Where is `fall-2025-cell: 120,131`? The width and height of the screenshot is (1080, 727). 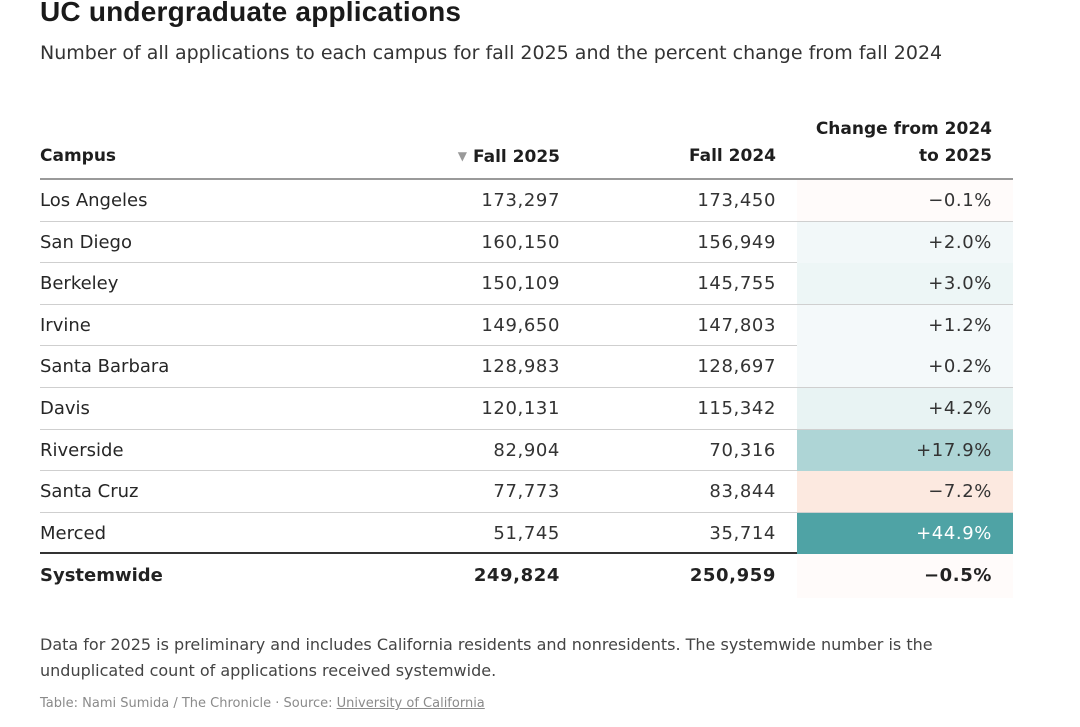 fall-2025-cell: 120,131 is located at coordinates (520, 408).